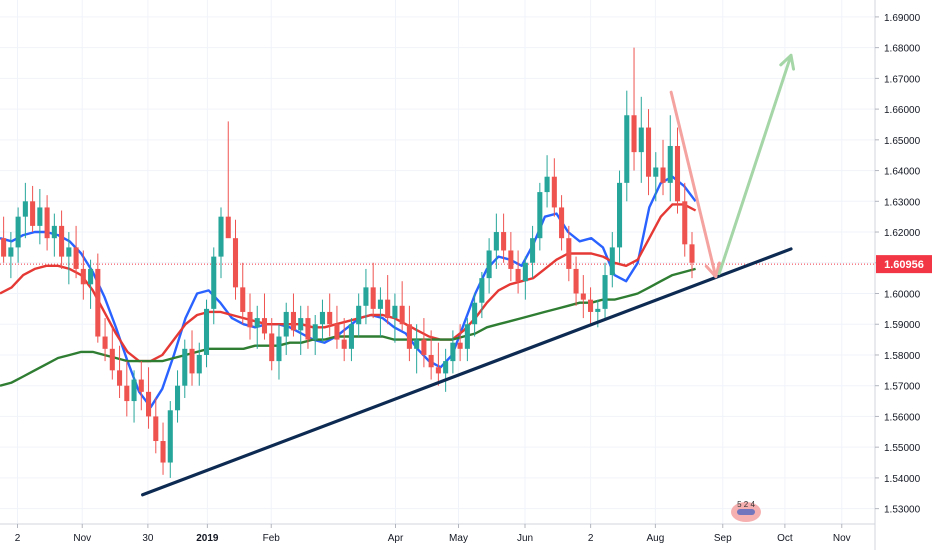  What do you see at coordinates (433, 534) in the screenshot?
I see `time-axis: 2 Nov 30 2019 Feb Apr May Jun 2 Aug Sep Oct Nov` at bounding box center [433, 534].